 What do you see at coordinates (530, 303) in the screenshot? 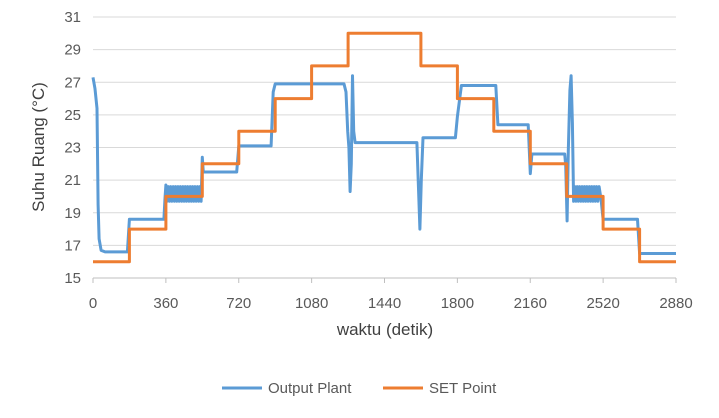
I see `x-tick-label: 2160` at bounding box center [530, 303].